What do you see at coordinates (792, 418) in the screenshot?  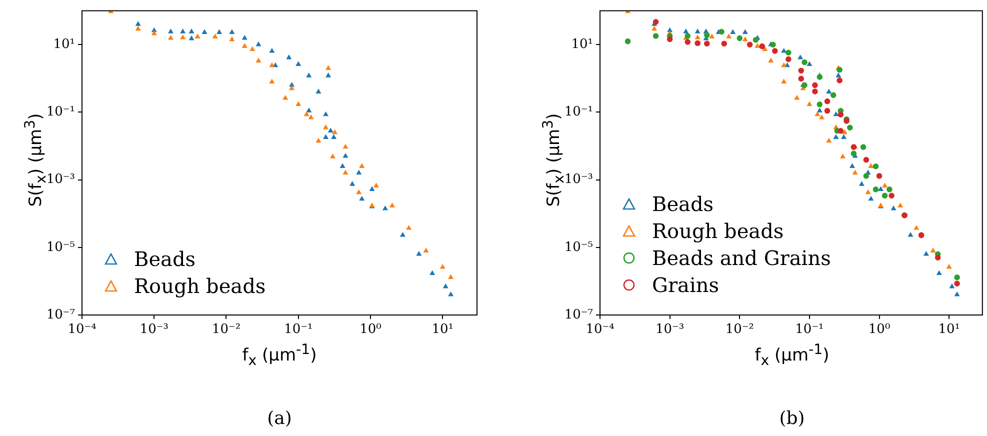 I see `text: (b)` at bounding box center [792, 418].